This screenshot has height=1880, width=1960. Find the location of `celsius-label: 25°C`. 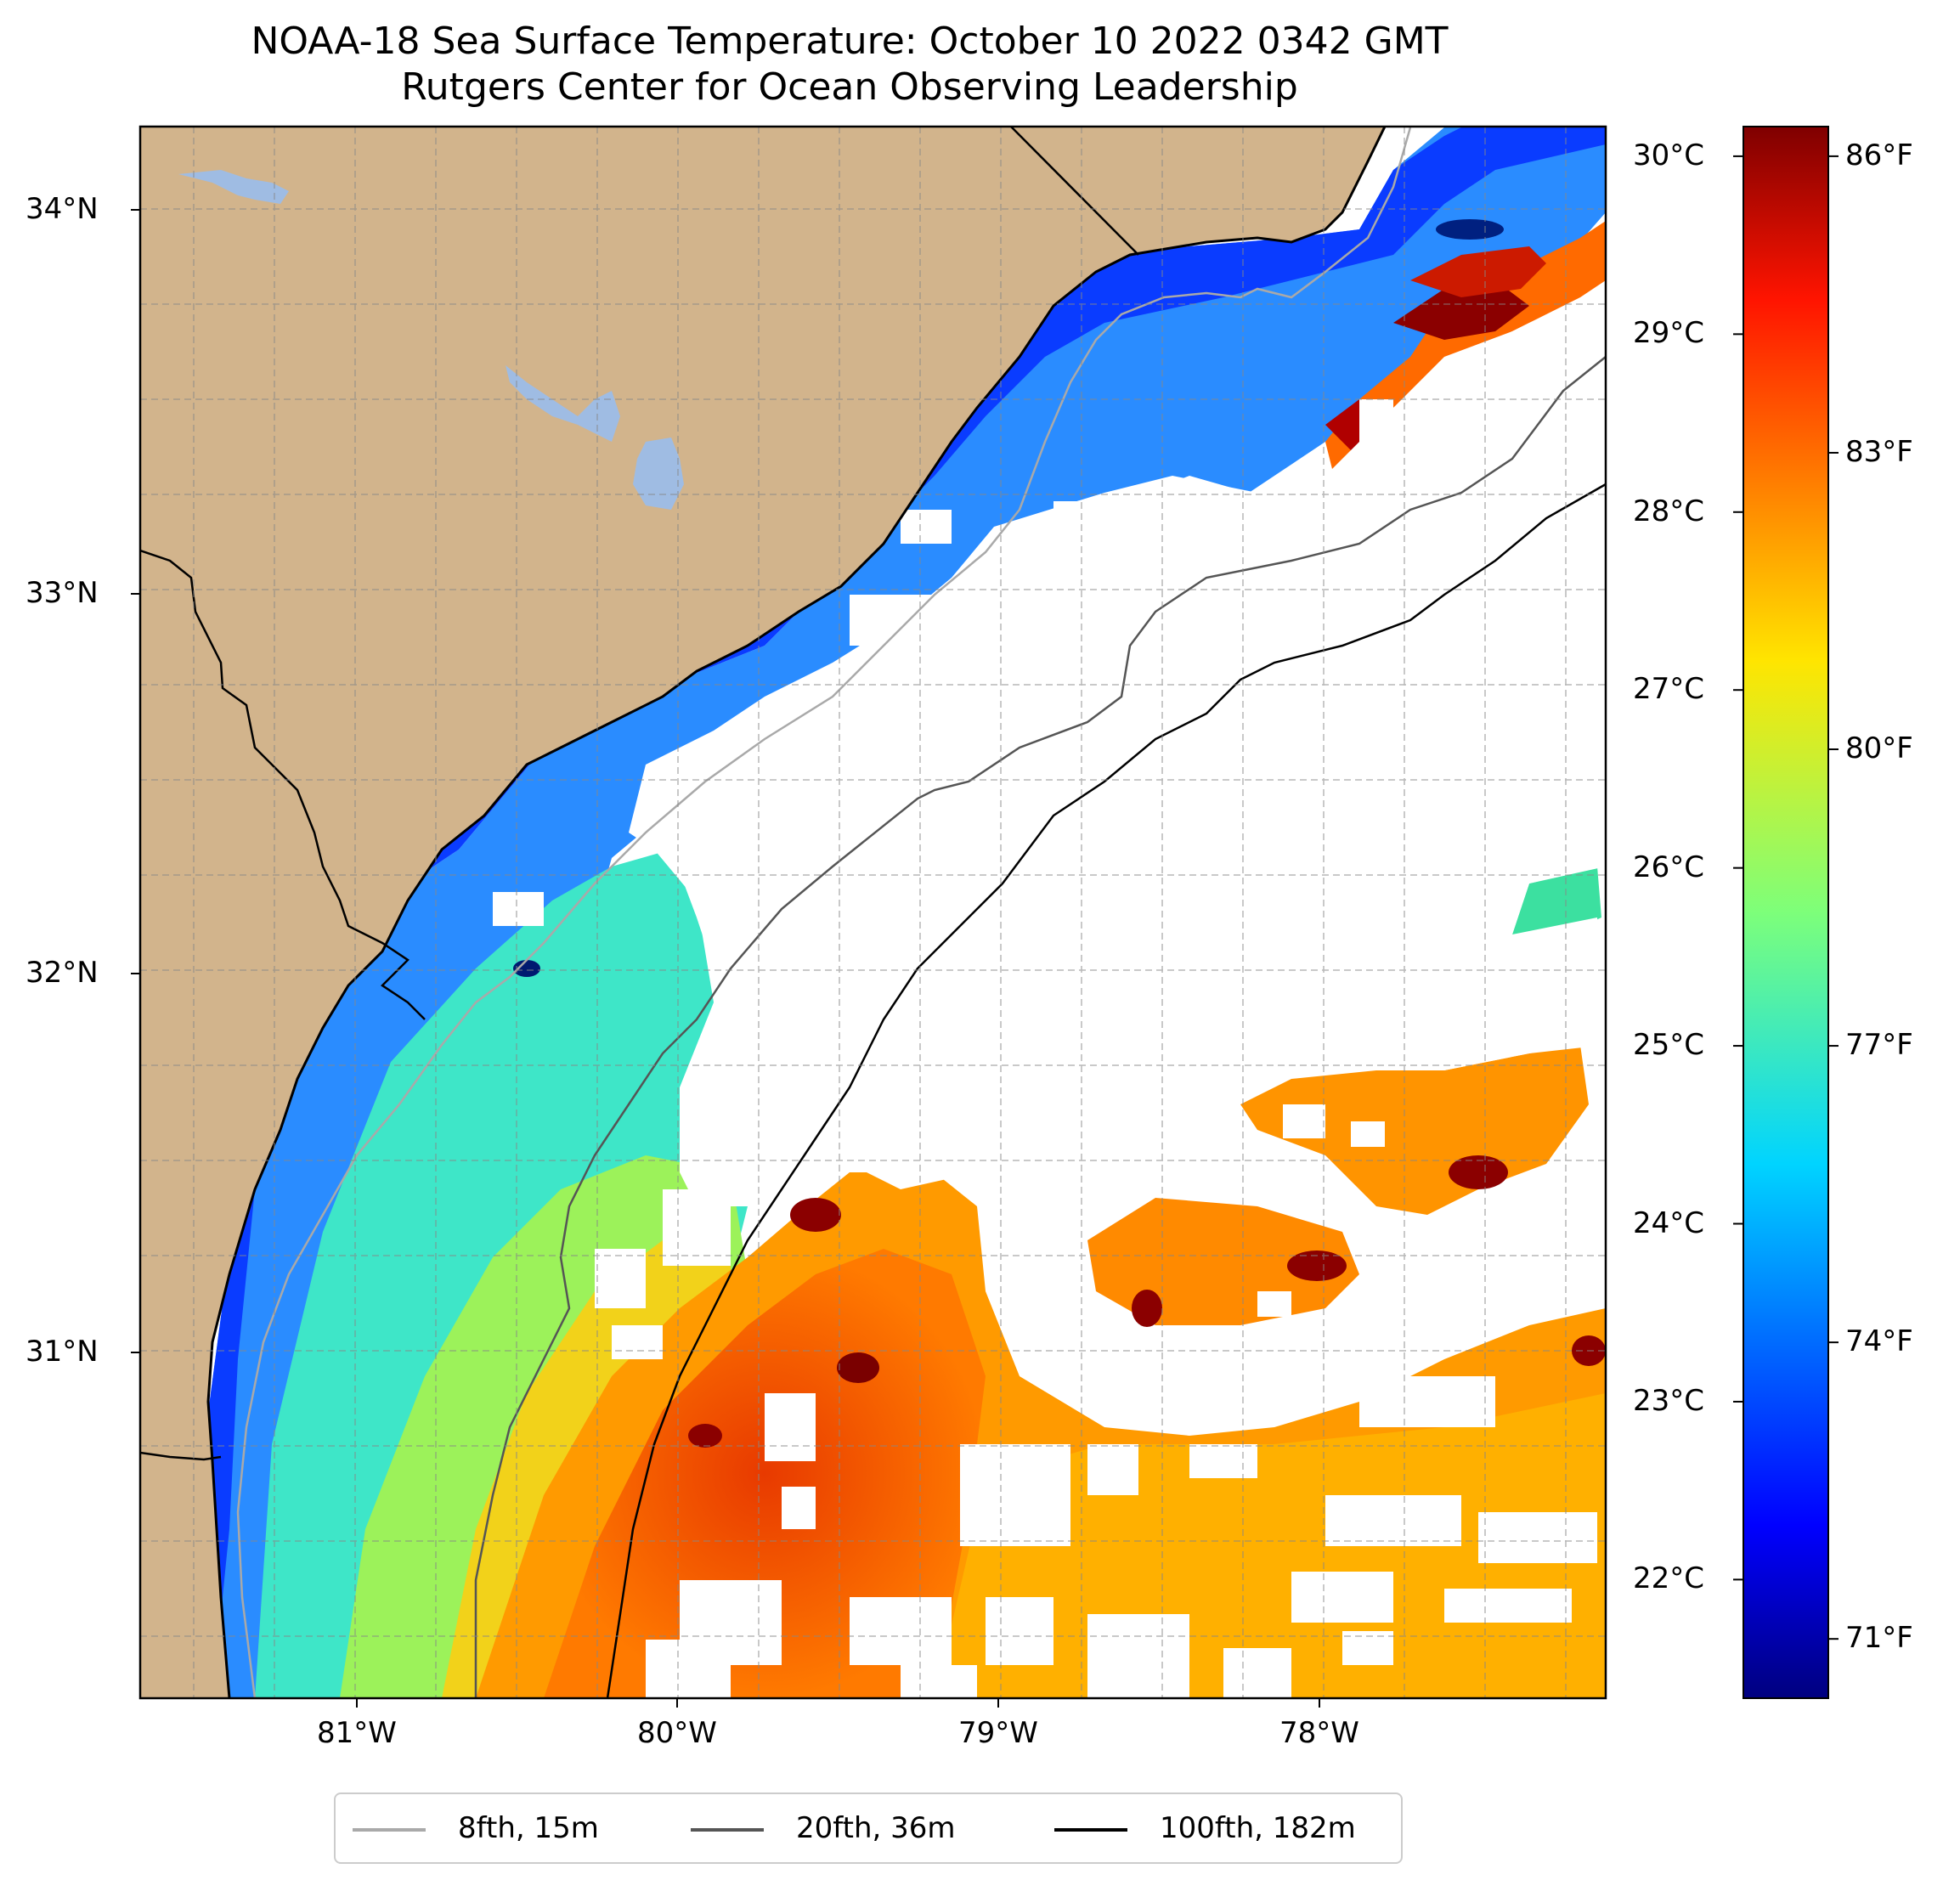

celsius-label: 25°C is located at coordinates (1669, 1045).